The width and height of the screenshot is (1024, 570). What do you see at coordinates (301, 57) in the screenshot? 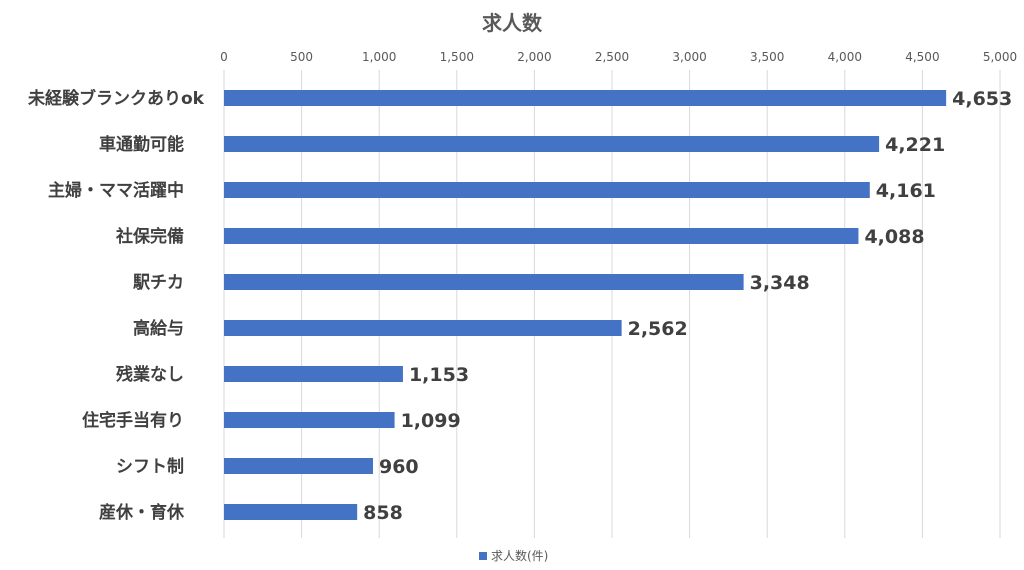
I see `x-tick-label: 500` at bounding box center [301, 57].